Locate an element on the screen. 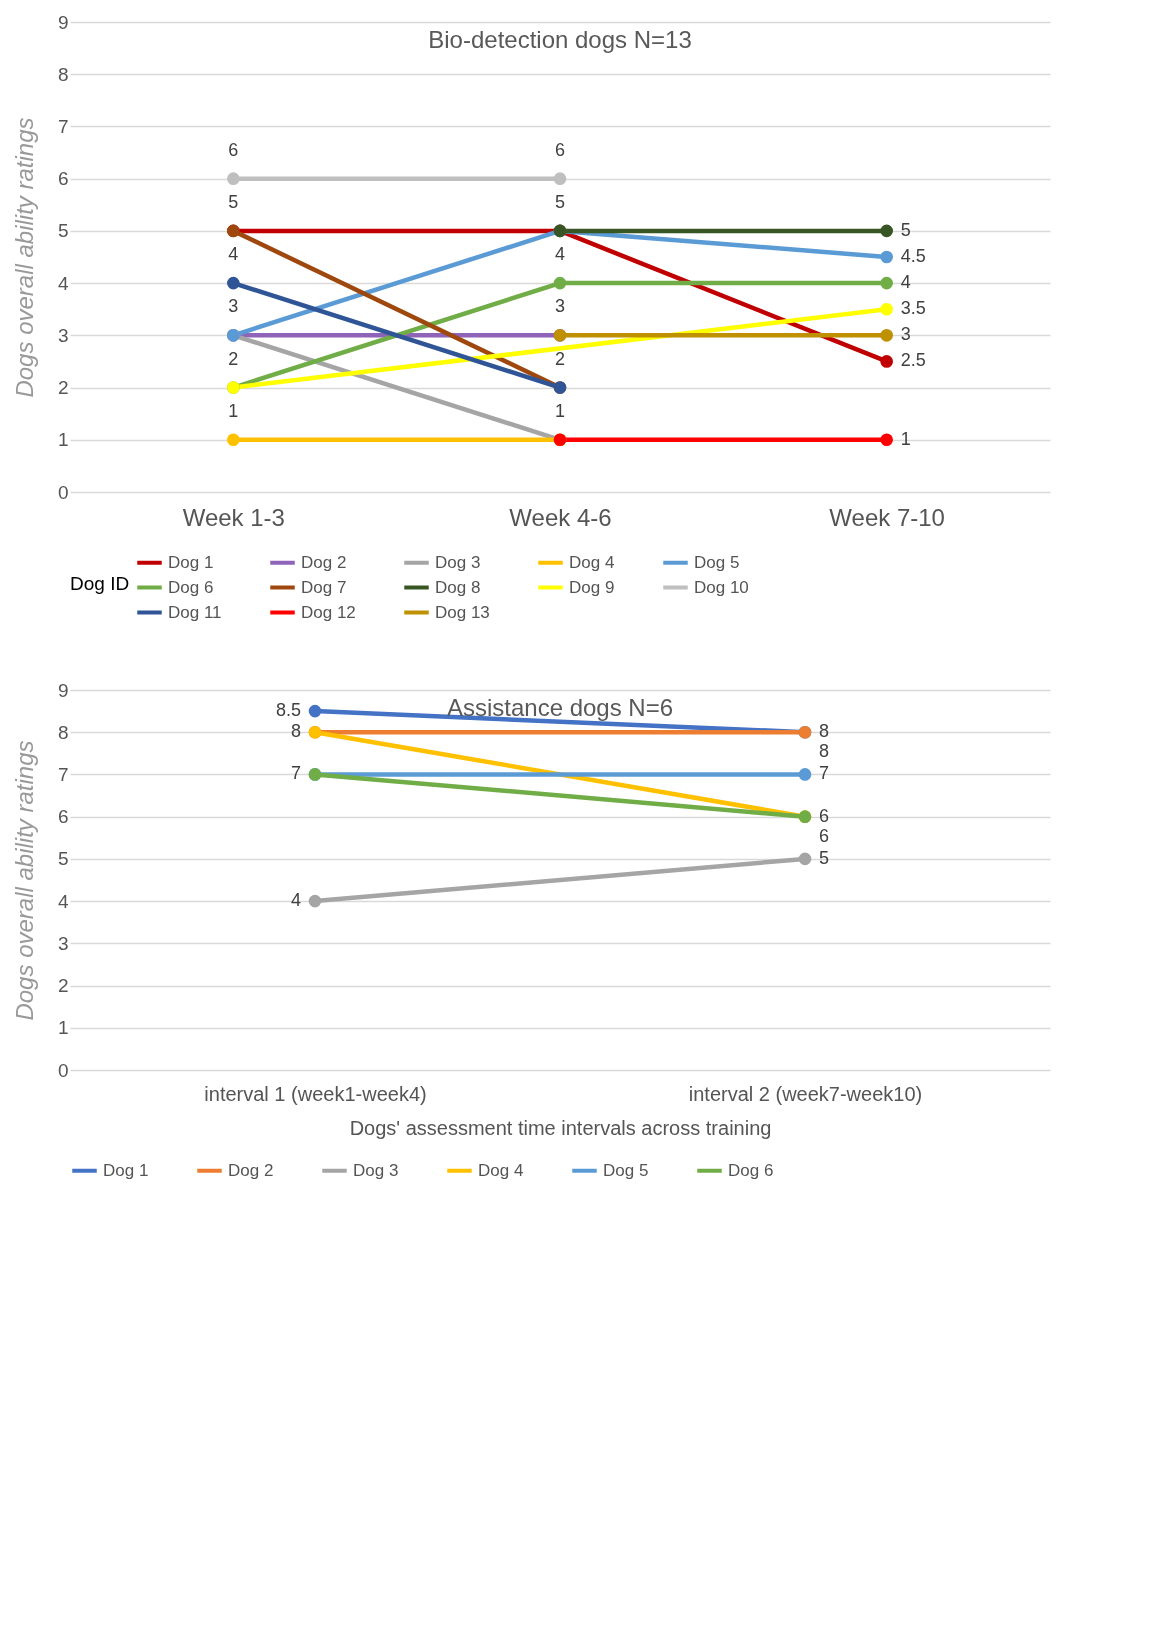 The height and width of the screenshot is (1647, 1169). x-tick-label: Week 4-6 is located at coordinates (560, 517).